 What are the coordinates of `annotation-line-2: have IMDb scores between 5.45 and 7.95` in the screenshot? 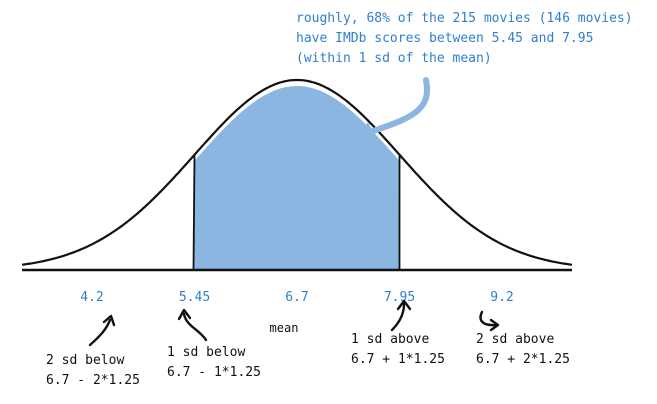 It's located at (444, 38).